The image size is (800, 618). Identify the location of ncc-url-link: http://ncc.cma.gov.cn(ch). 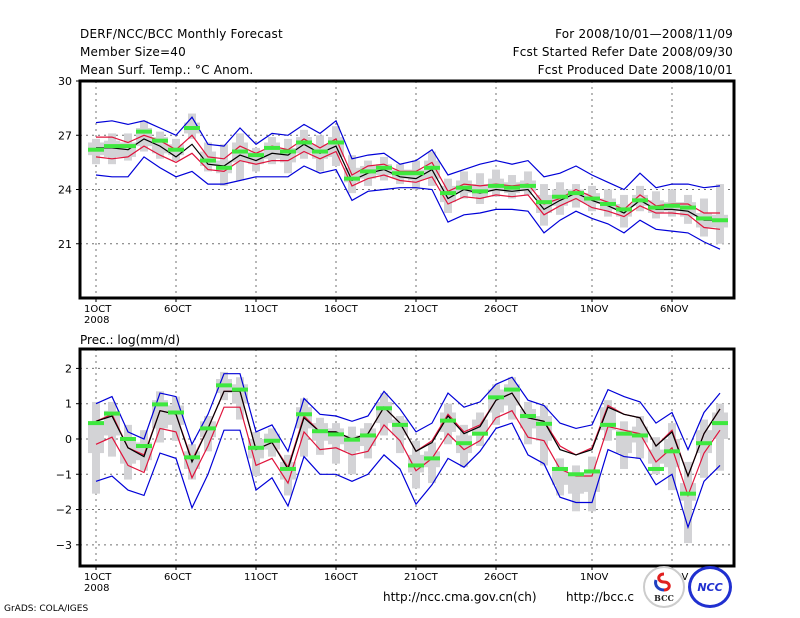
(460, 597).